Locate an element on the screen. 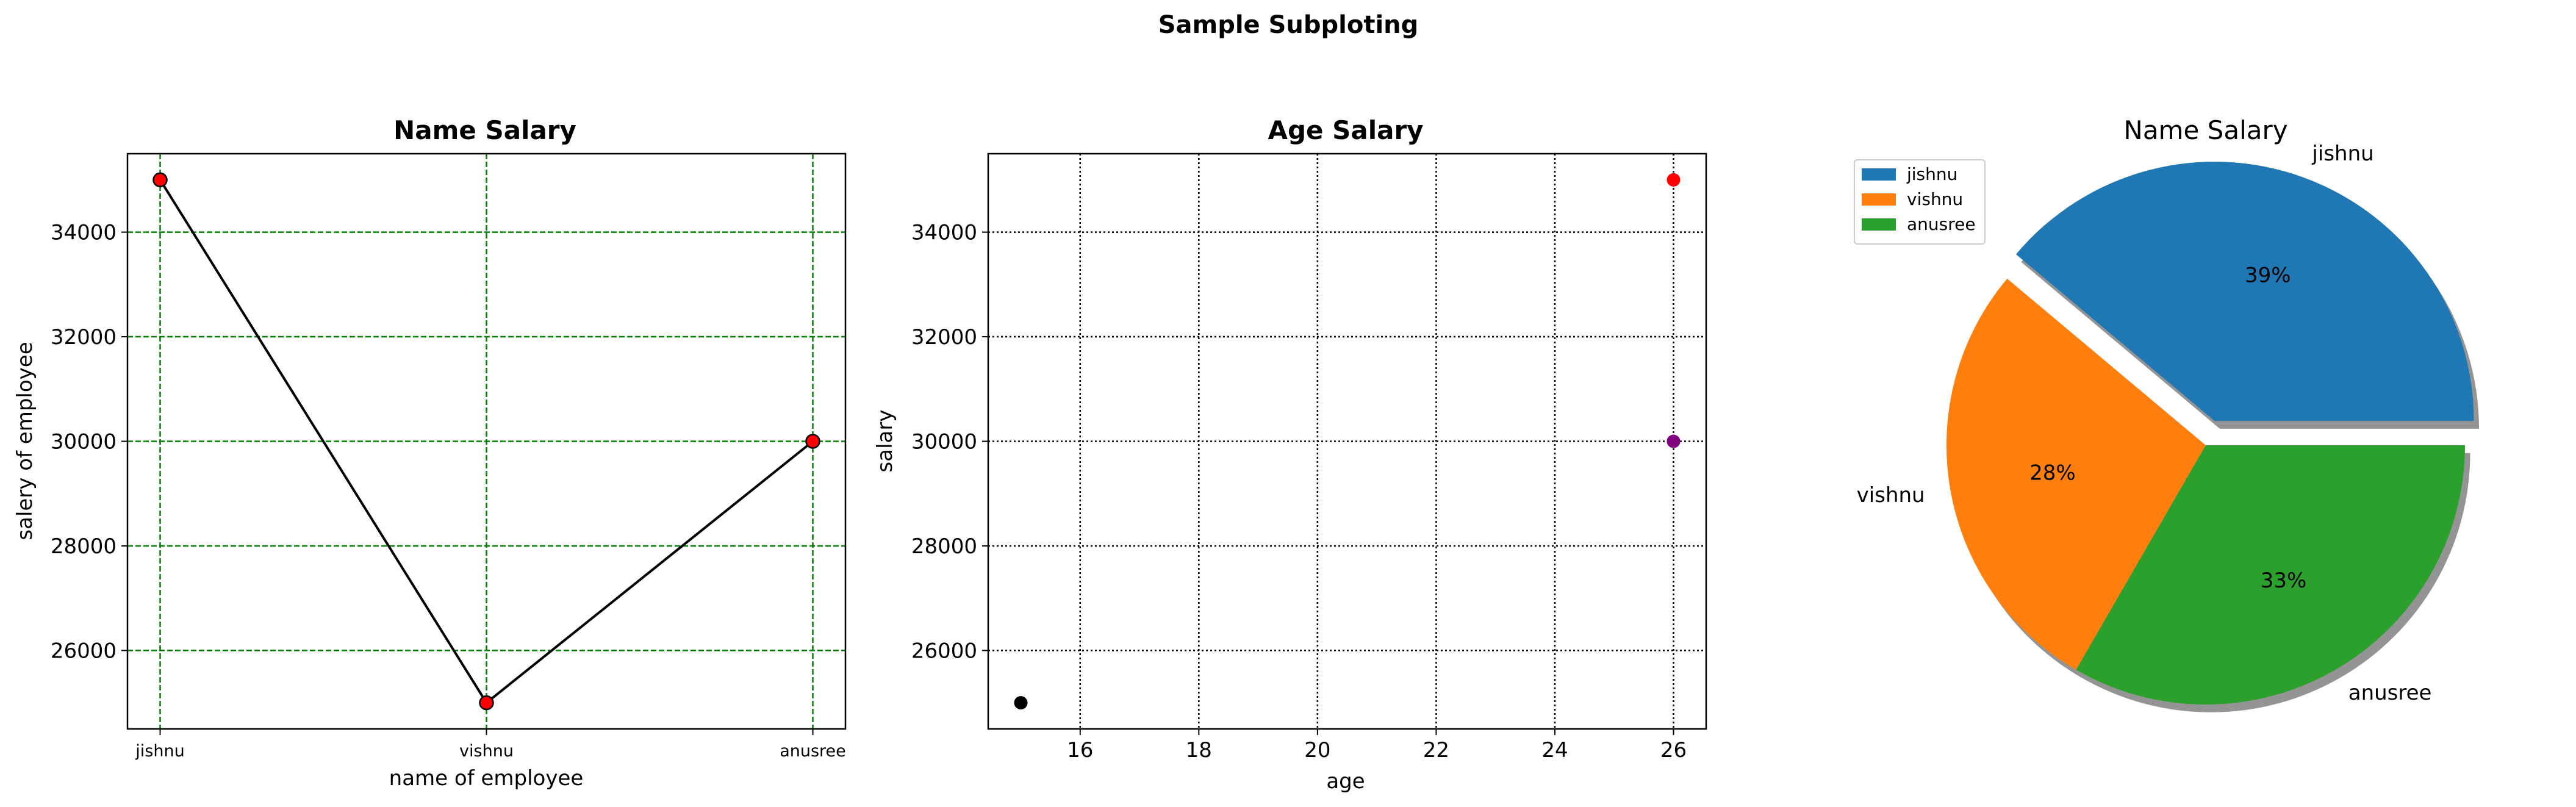 This screenshot has width=2576, height=807. legend-label: jishnu is located at coordinates (1932, 174).